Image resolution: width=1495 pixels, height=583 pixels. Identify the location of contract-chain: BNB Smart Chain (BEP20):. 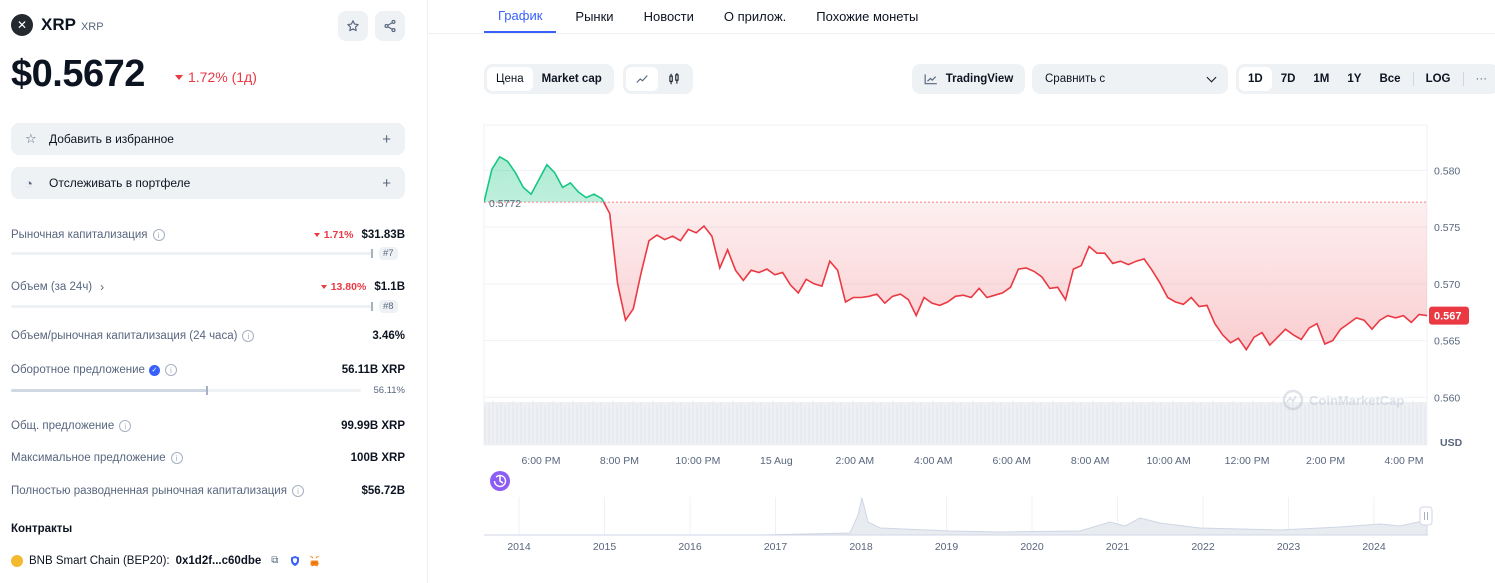
(99, 560).